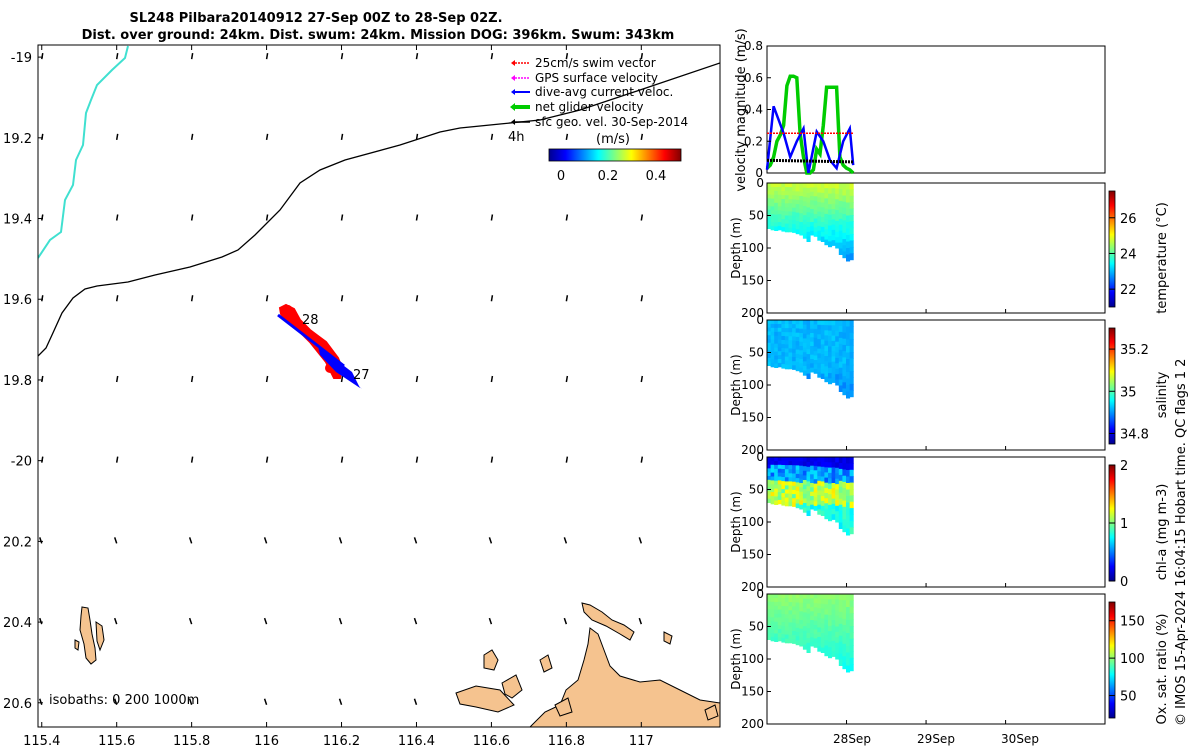  I want to click on map-y-tick-label: 20.6, so click(17, 704).